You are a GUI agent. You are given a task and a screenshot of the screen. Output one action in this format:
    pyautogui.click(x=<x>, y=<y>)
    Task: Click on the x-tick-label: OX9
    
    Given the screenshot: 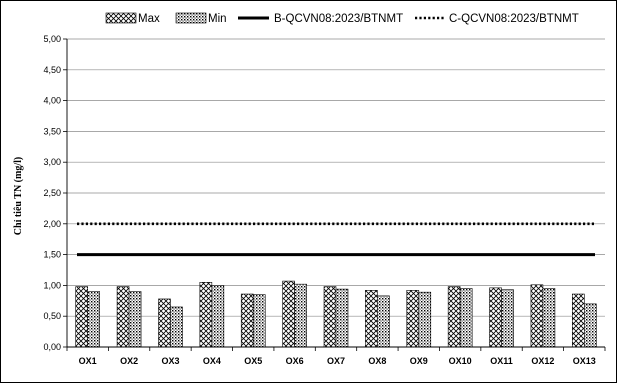 What is the action you would take?
    pyautogui.click(x=419, y=361)
    